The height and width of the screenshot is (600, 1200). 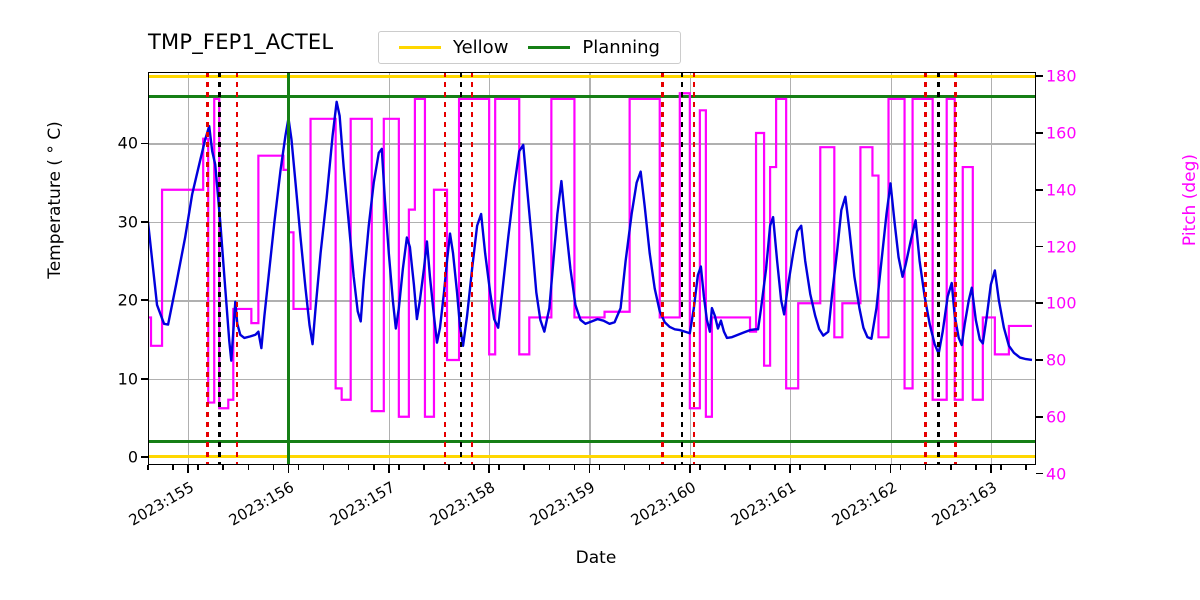 I want to click on y-tick-label-right: 140, so click(x=1061, y=190).